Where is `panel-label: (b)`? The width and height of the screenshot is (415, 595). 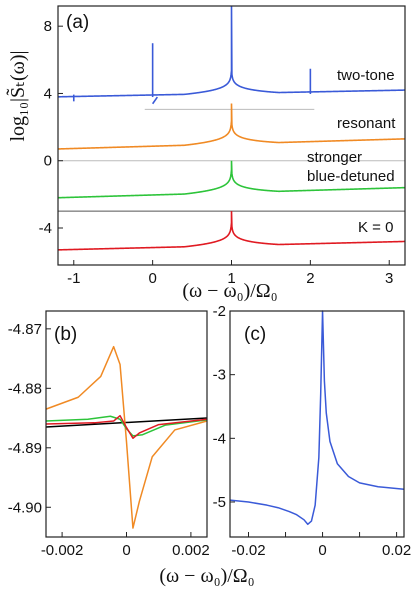
panel-label: (b) is located at coordinates (65, 334).